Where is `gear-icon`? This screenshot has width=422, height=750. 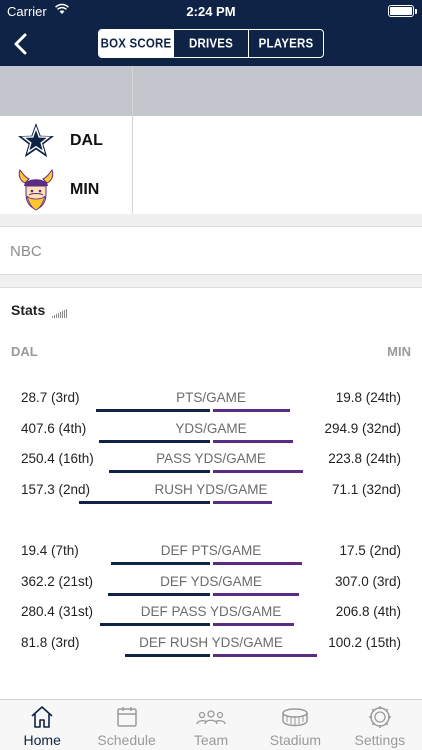
gear-icon is located at coordinates (380, 717).